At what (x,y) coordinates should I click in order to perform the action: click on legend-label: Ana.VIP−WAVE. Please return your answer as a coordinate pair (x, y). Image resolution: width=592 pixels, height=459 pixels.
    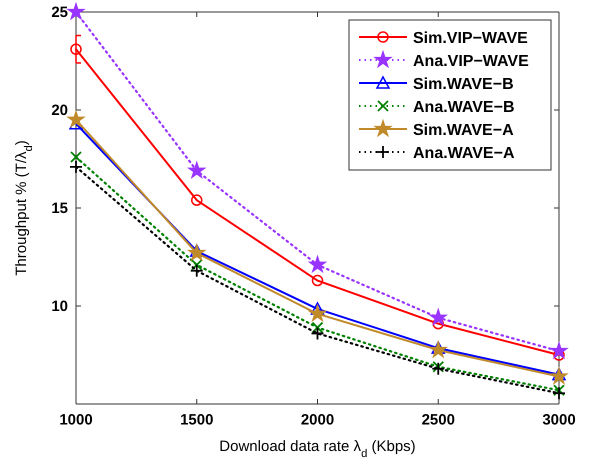
    Looking at the image, I should click on (471, 61).